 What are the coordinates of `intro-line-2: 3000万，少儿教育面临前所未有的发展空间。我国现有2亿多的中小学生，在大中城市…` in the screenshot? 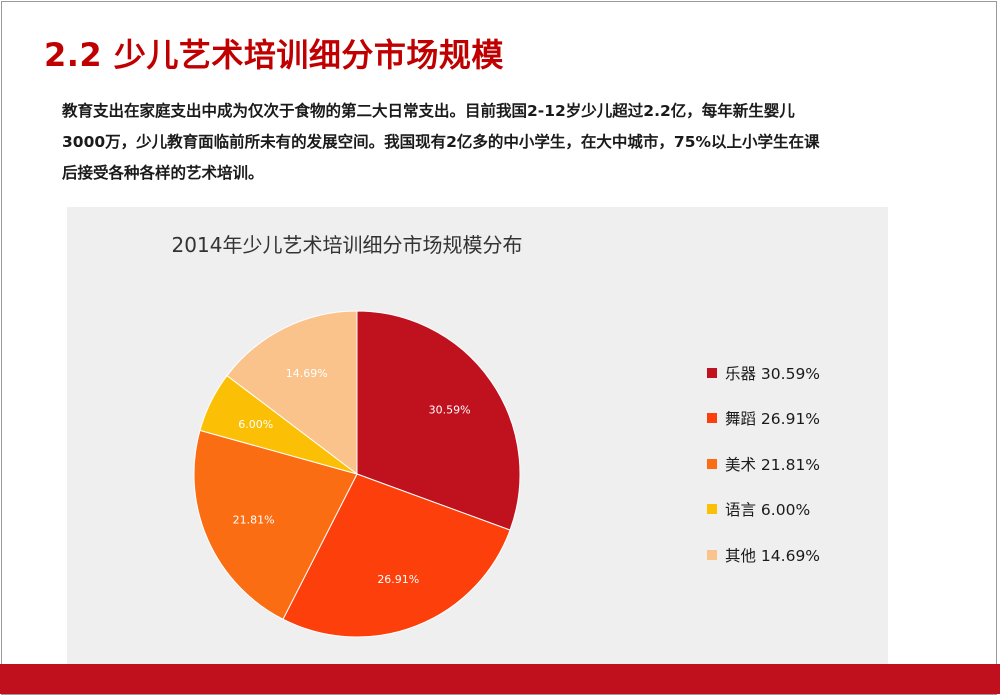 It's located at (441, 142).